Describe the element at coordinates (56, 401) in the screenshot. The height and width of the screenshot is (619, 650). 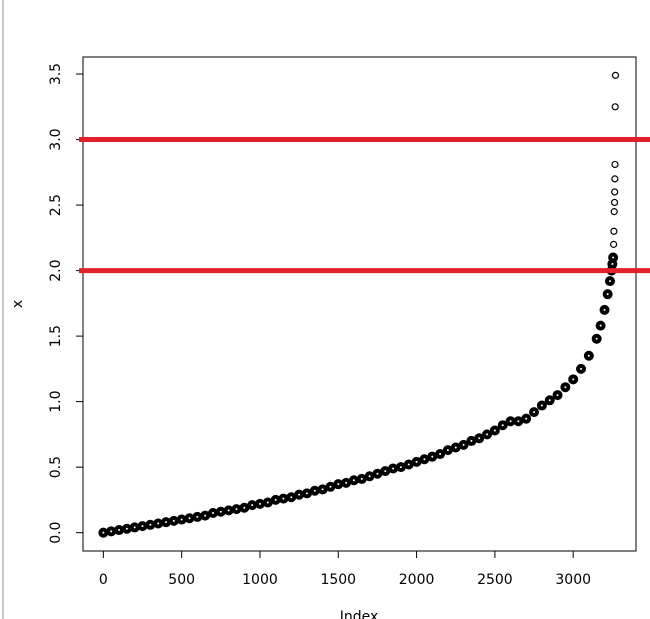
I see `y-tick-label: 1.0` at that location.